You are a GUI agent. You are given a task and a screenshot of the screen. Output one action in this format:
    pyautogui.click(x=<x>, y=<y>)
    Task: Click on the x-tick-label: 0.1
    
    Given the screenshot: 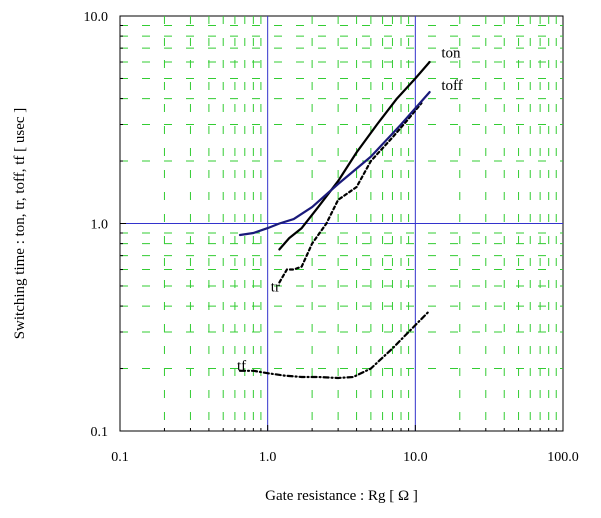 What is the action you would take?
    pyautogui.click(x=120, y=457)
    